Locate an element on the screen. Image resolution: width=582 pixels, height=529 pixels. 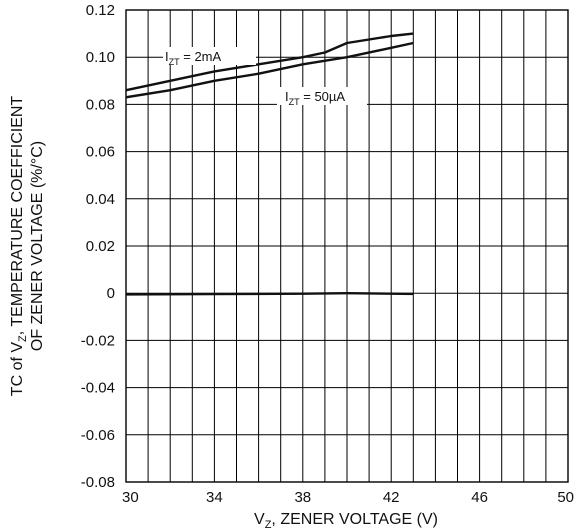
x-axis-label: VZ, ZENER VOLTAGE (V) is located at coordinates (346, 520).